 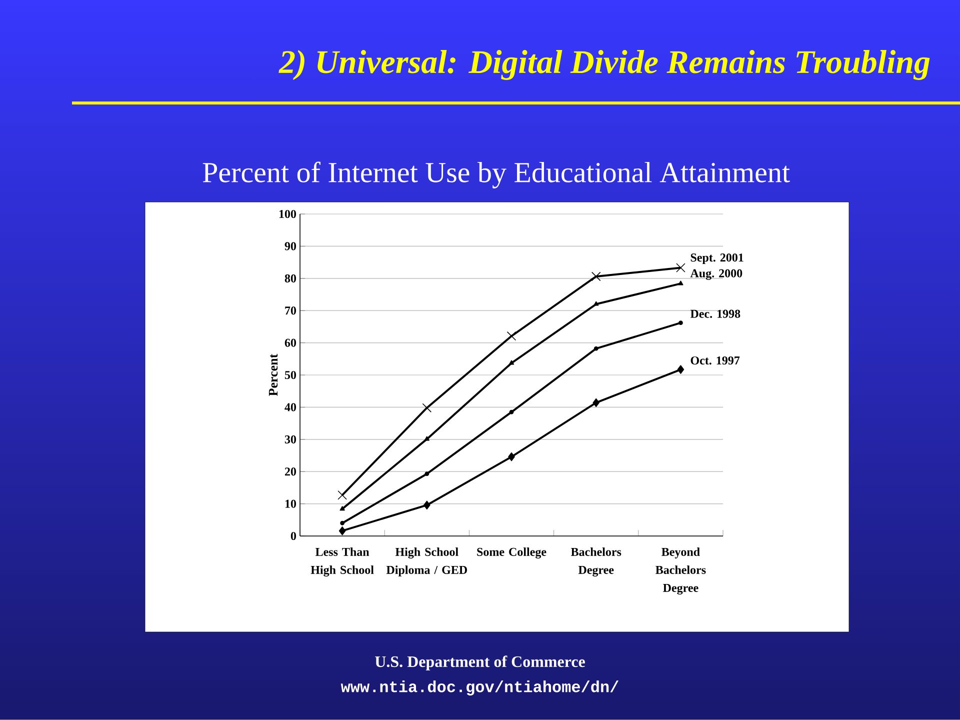 I want to click on y-tick-label: 70, so click(x=290, y=310).